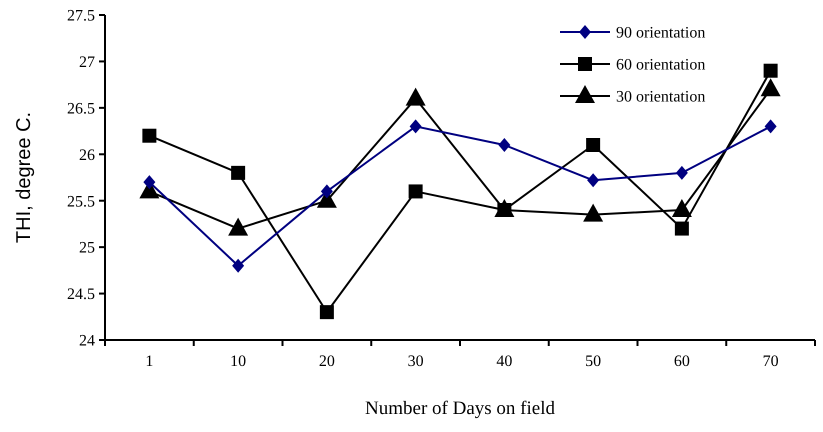  What do you see at coordinates (24, 178) in the screenshot?
I see `y-axis-title: THI, degree C.` at bounding box center [24, 178].